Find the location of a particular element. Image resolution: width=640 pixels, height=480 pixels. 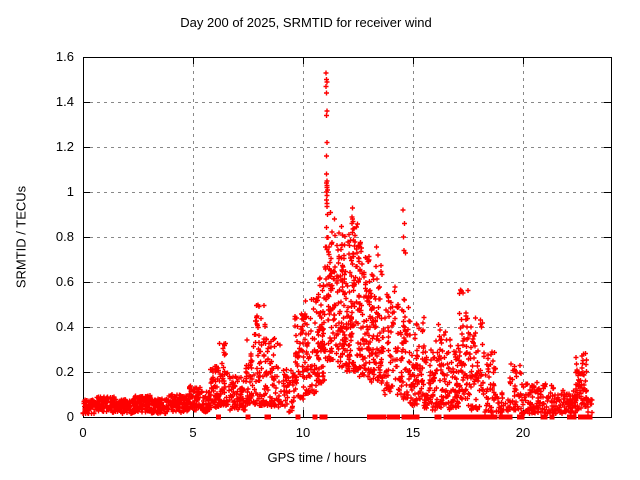

x-tick-label: 20 is located at coordinates (523, 432).